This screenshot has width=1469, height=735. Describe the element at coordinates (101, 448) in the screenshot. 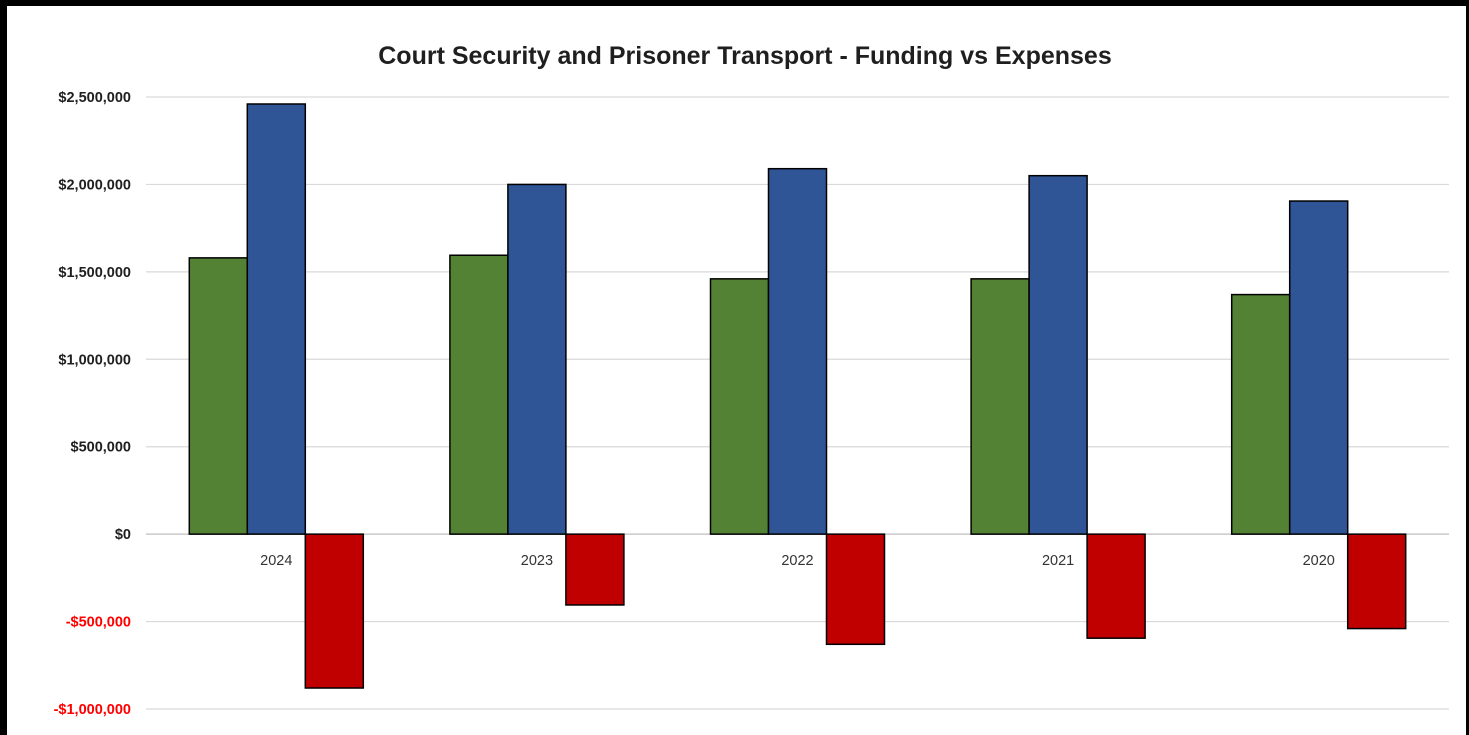

I see `y-tick-label: $500,000` at that location.